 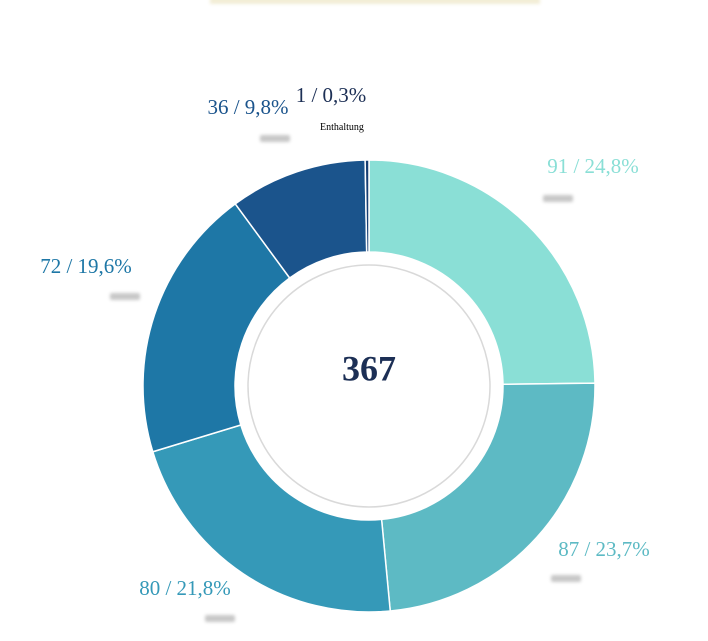 I want to click on inner-ring, so click(x=369, y=386).